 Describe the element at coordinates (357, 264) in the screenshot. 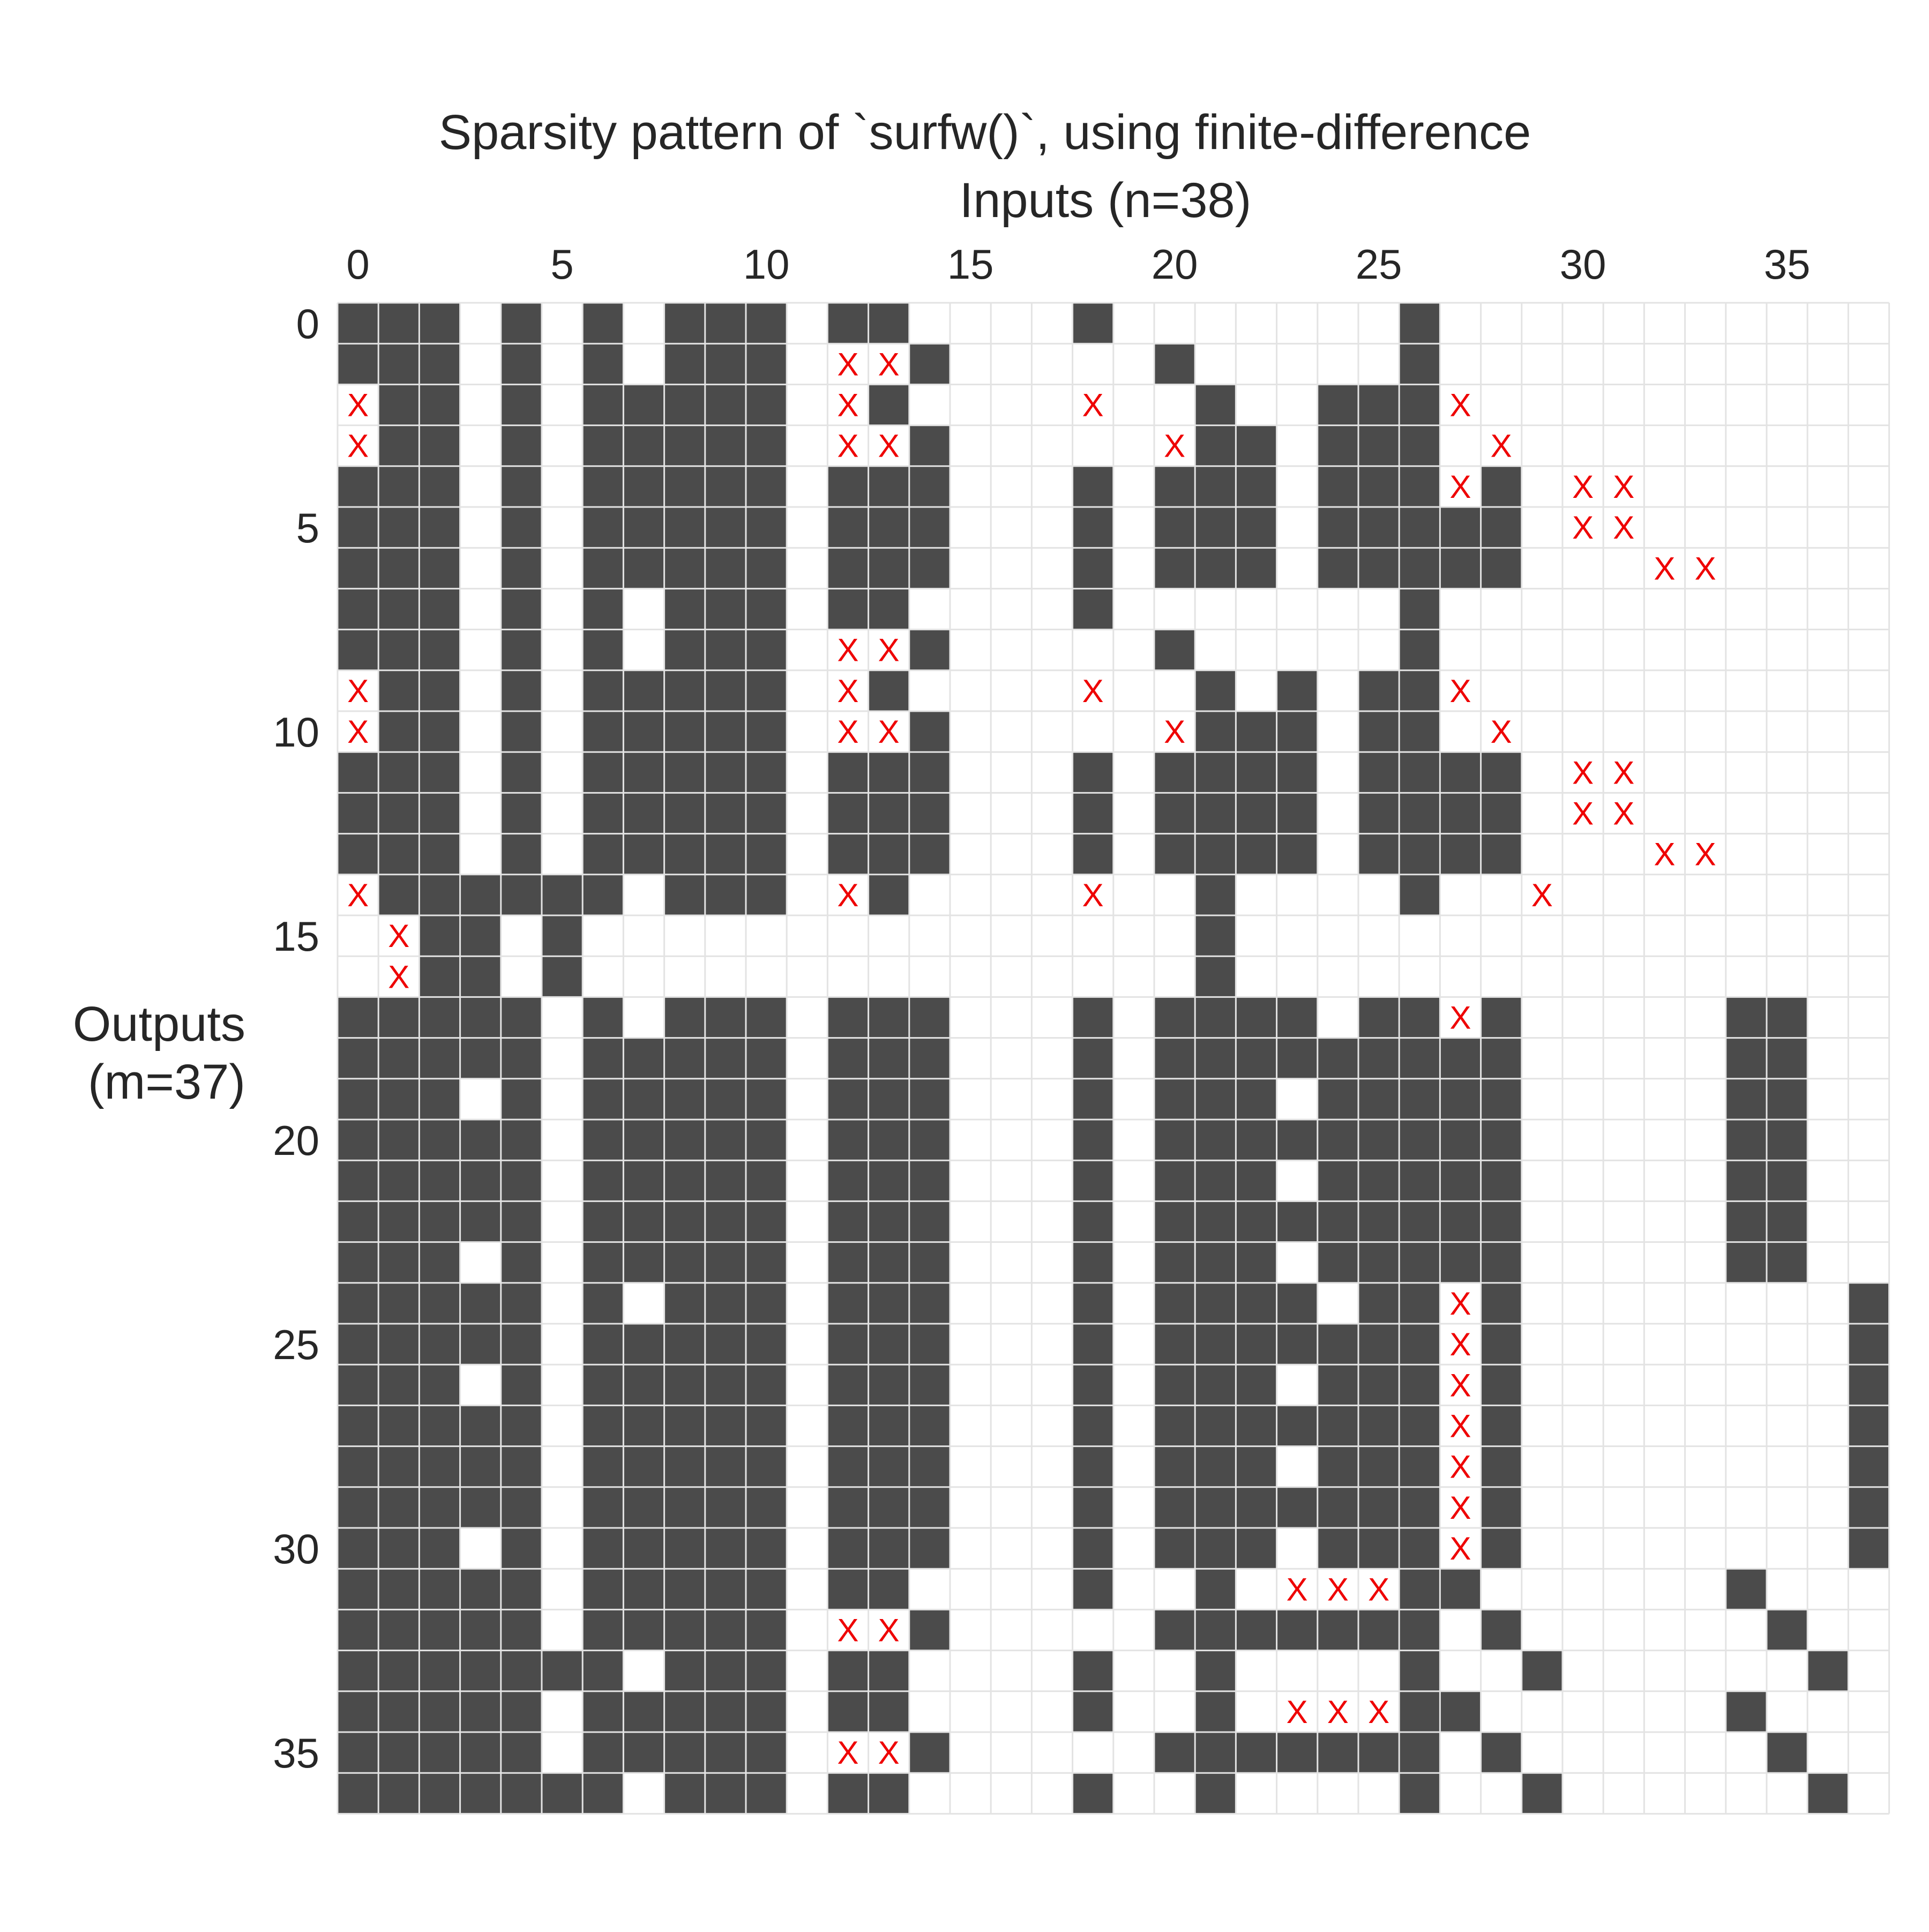

I see `x-tick-label: 0` at that location.